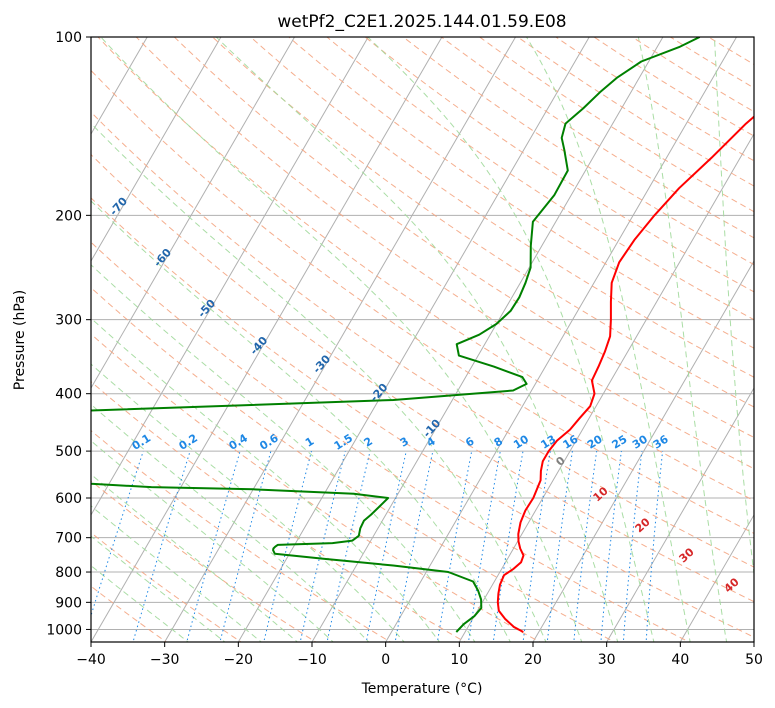  Describe the element at coordinates (118, 206) in the screenshot. I see `isotherm-label: -70` at that location.